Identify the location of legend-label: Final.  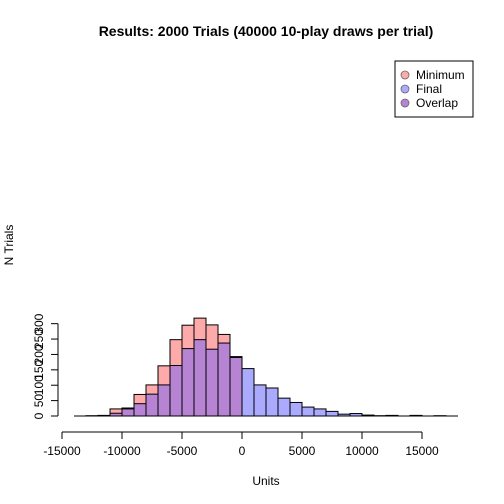
(429, 89).